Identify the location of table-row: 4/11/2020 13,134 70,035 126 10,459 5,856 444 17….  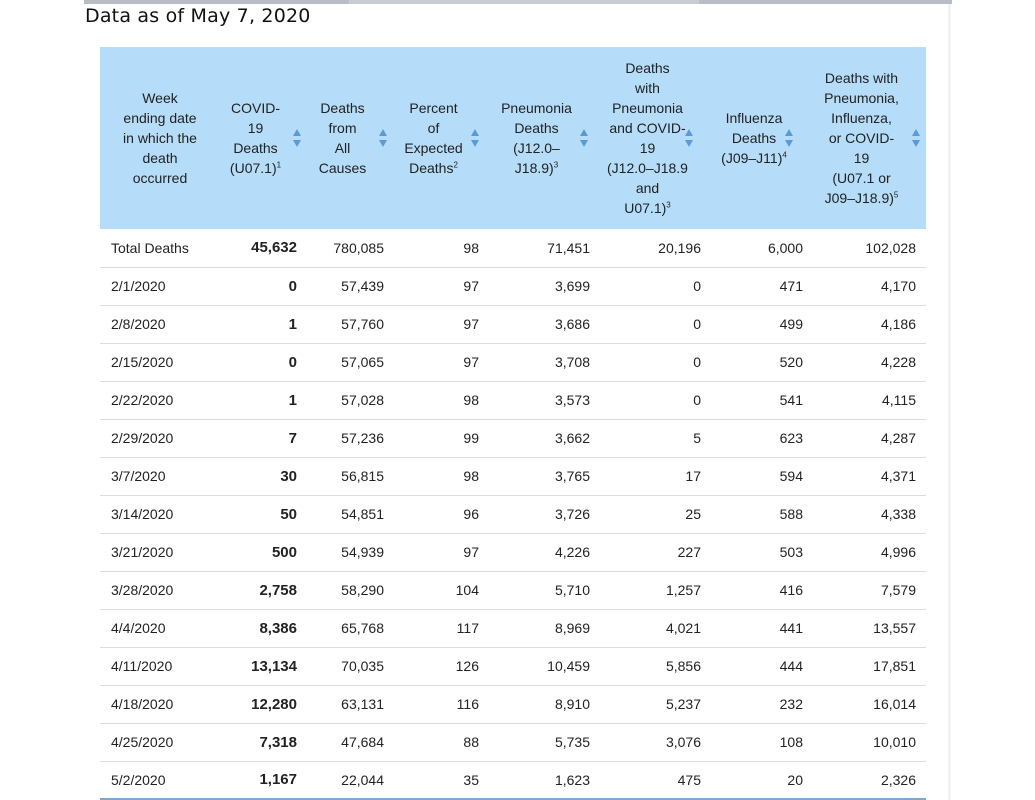
(513, 666).